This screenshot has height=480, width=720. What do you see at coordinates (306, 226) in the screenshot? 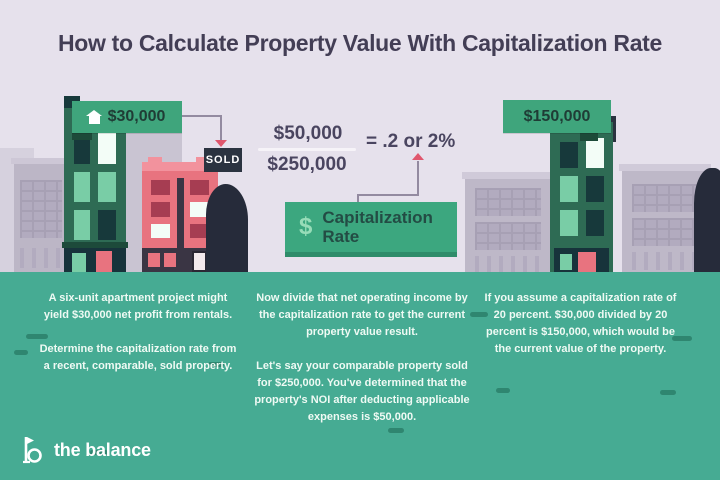
I see `dollar-icon: $` at bounding box center [306, 226].